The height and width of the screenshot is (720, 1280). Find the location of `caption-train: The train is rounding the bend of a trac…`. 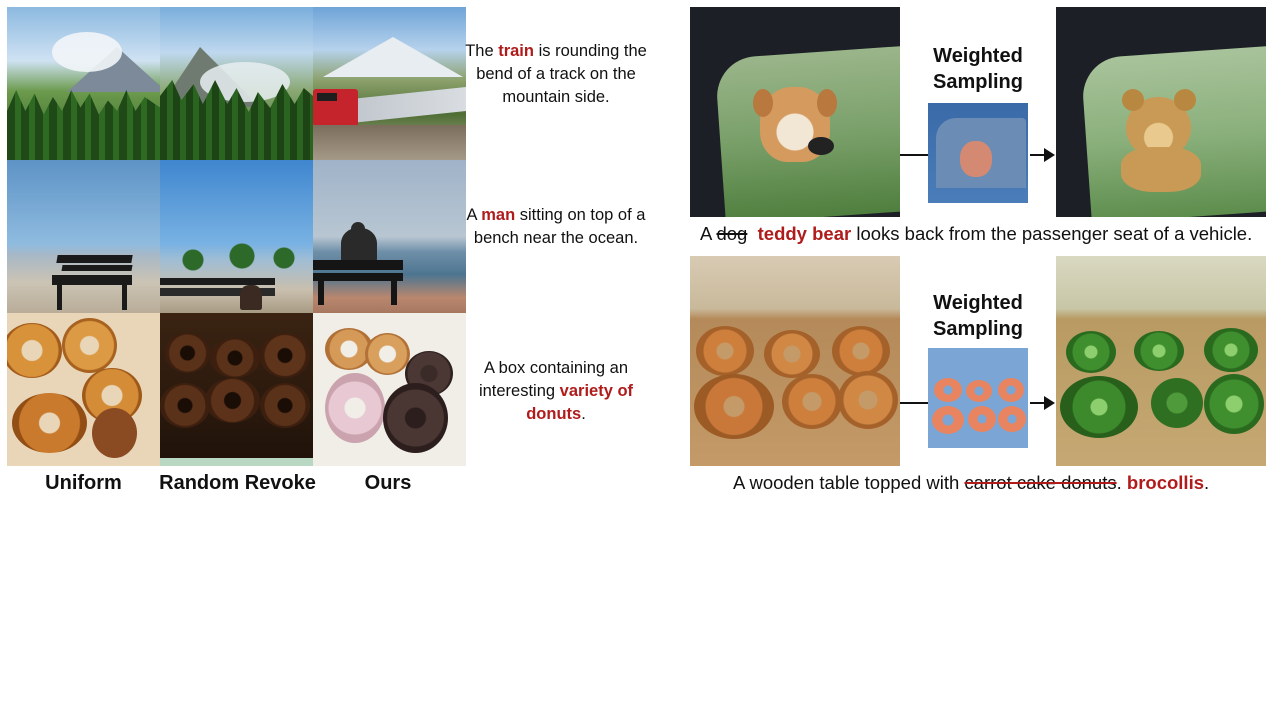

caption-train: The train is rounding the bend of a trac… is located at coordinates (556, 74).